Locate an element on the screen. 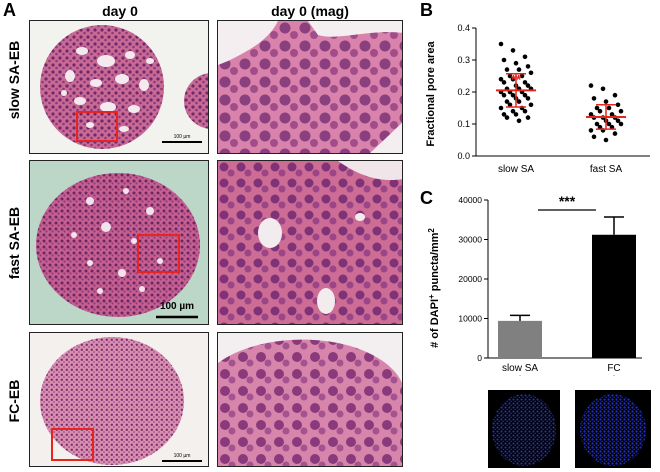 The width and height of the screenshot is (660, 472). scatter-y-axis-label: Fractional pore area is located at coordinates (431, 94).